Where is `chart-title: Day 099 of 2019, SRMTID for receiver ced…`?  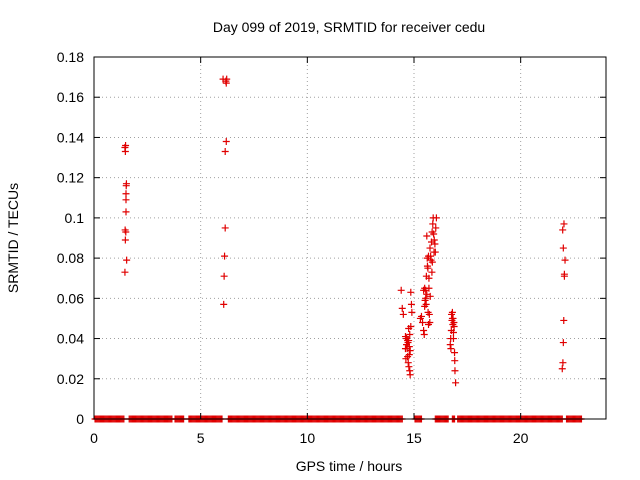 chart-title: Day 099 of 2019, SRMTID for receiver ced… is located at coordinates (349, 27).